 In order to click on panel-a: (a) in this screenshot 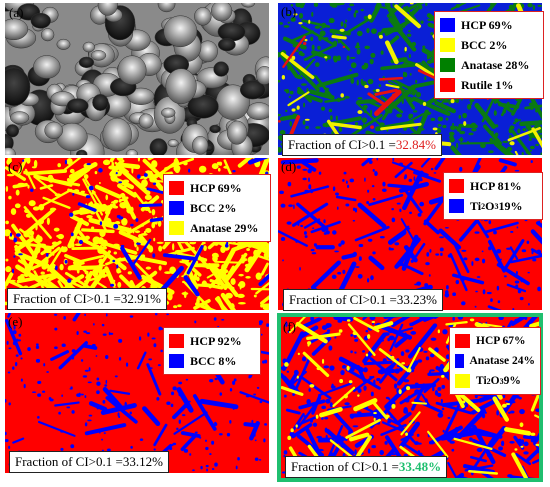, I will do `click(137, 79)`.